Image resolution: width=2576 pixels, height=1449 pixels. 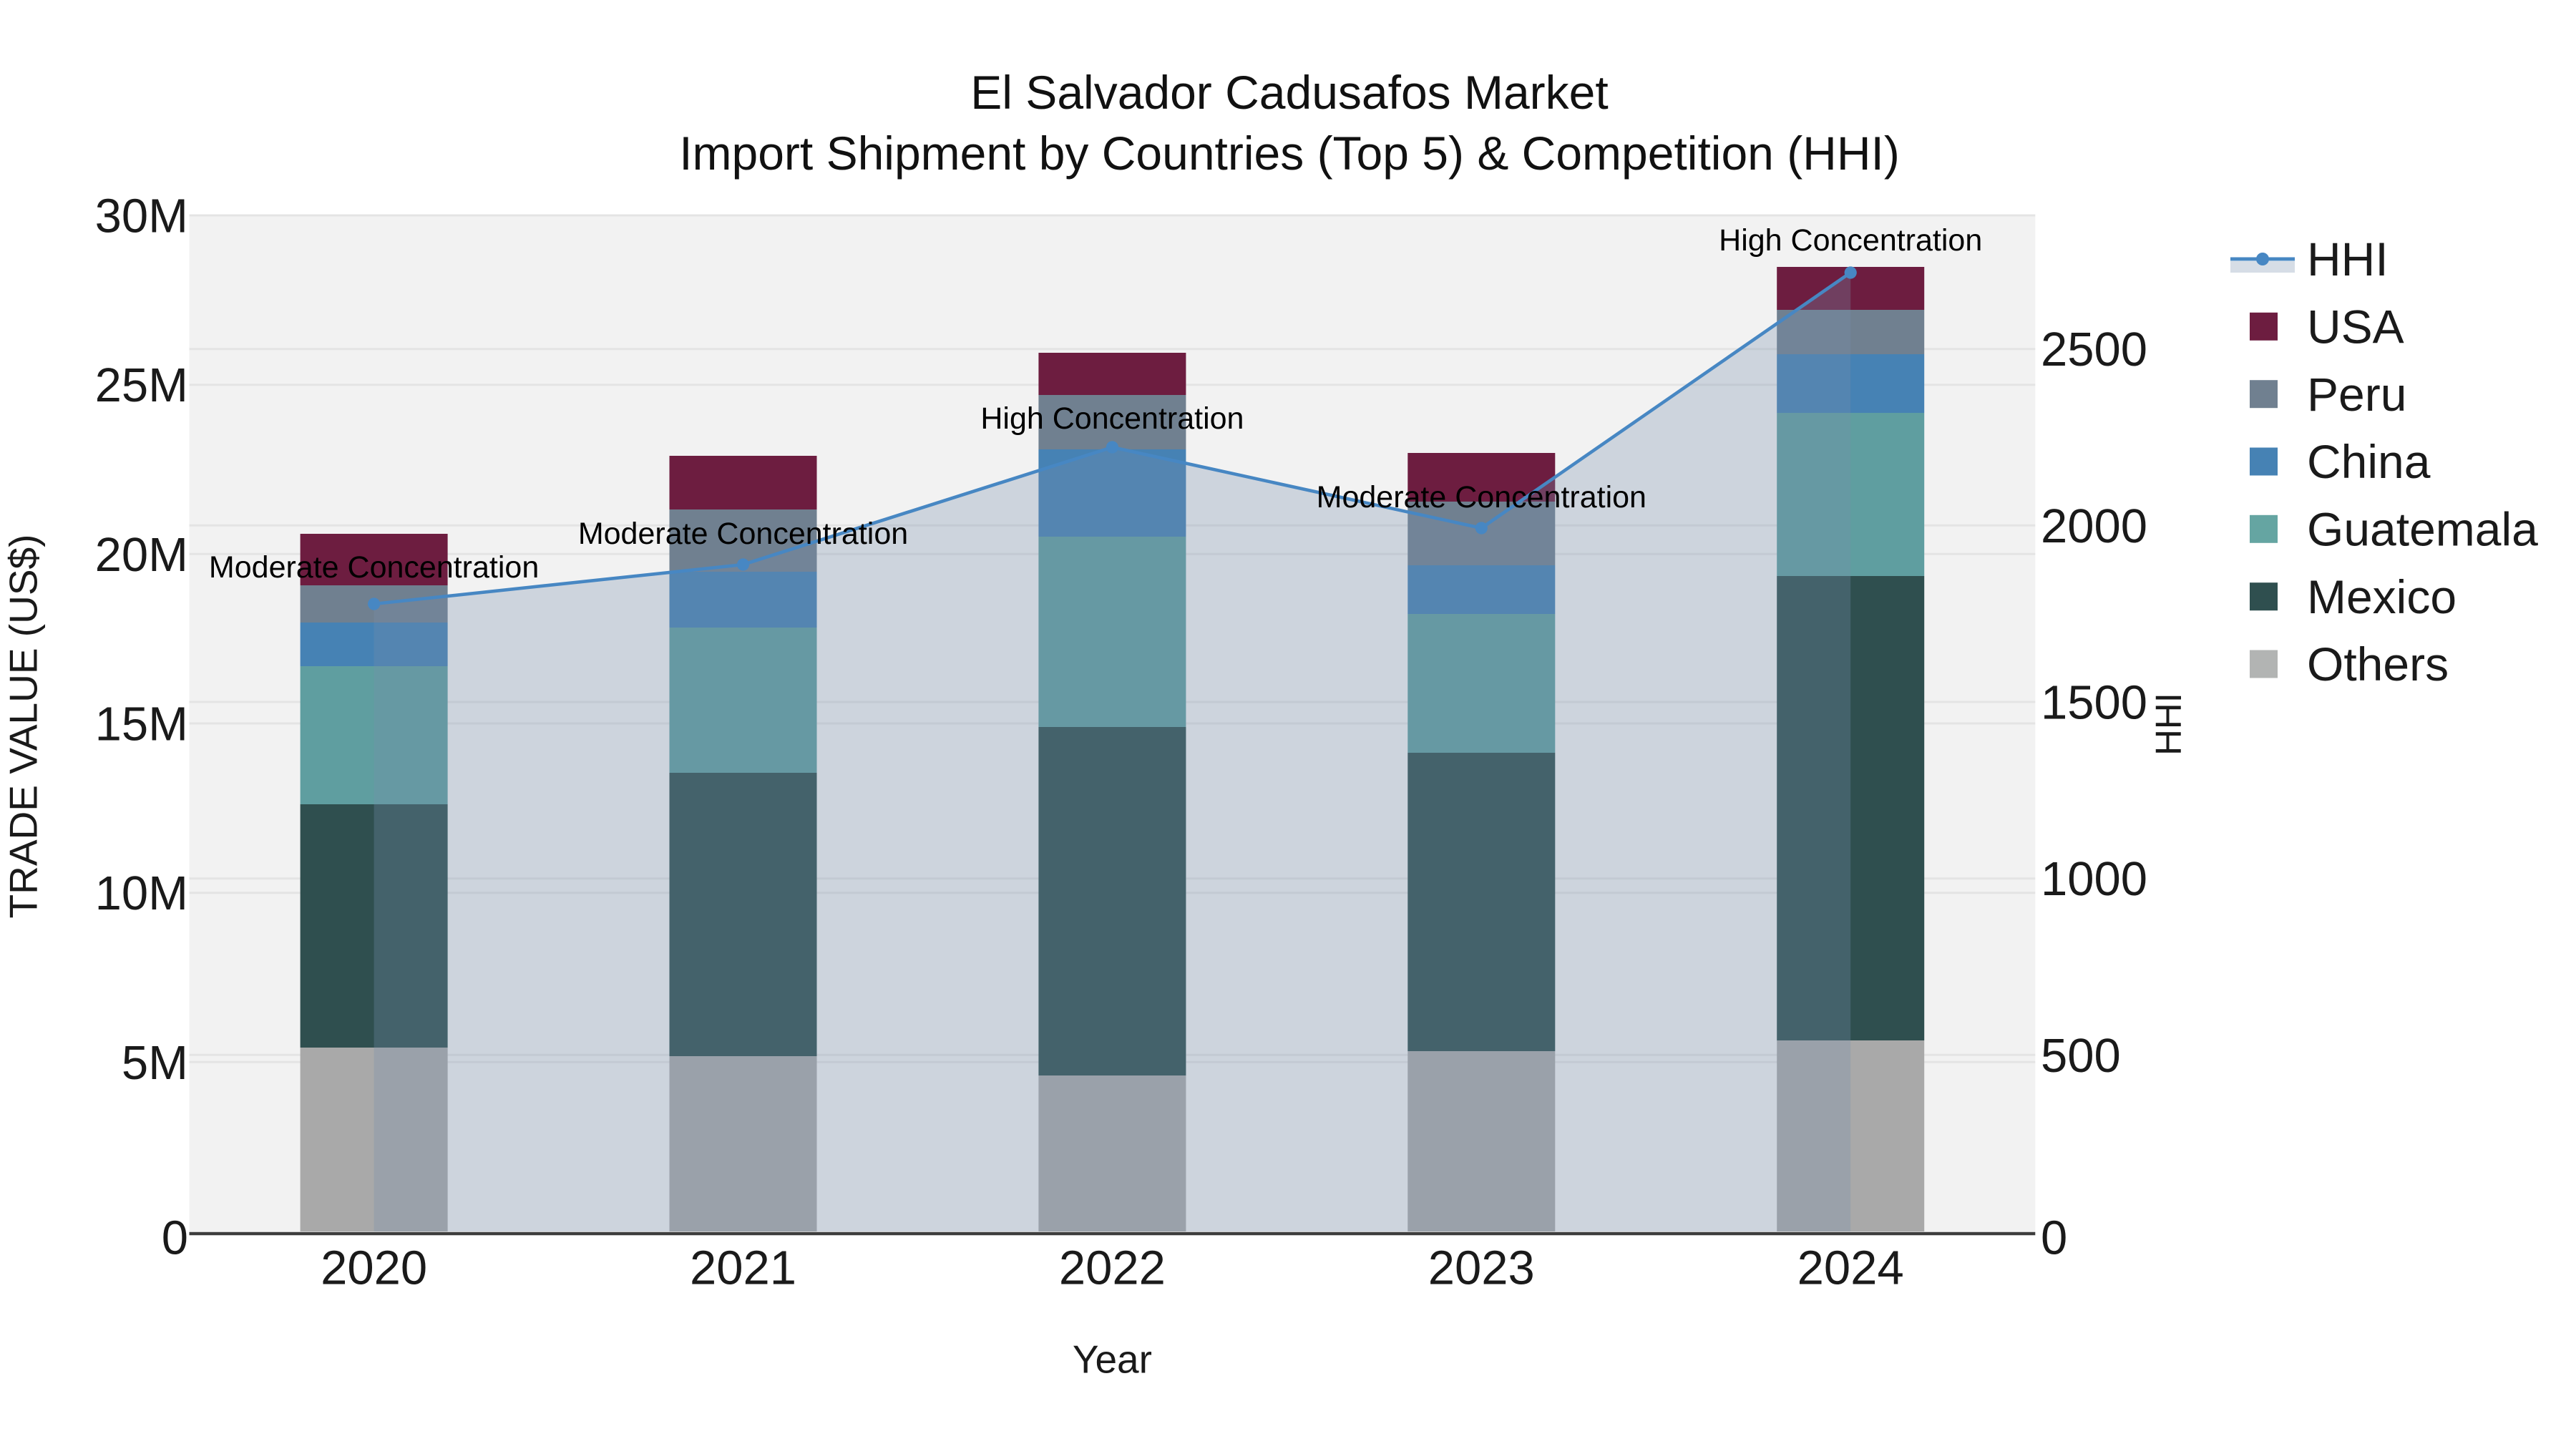 I want to click on svg-text: 1000, so click(x=2094, y=879).